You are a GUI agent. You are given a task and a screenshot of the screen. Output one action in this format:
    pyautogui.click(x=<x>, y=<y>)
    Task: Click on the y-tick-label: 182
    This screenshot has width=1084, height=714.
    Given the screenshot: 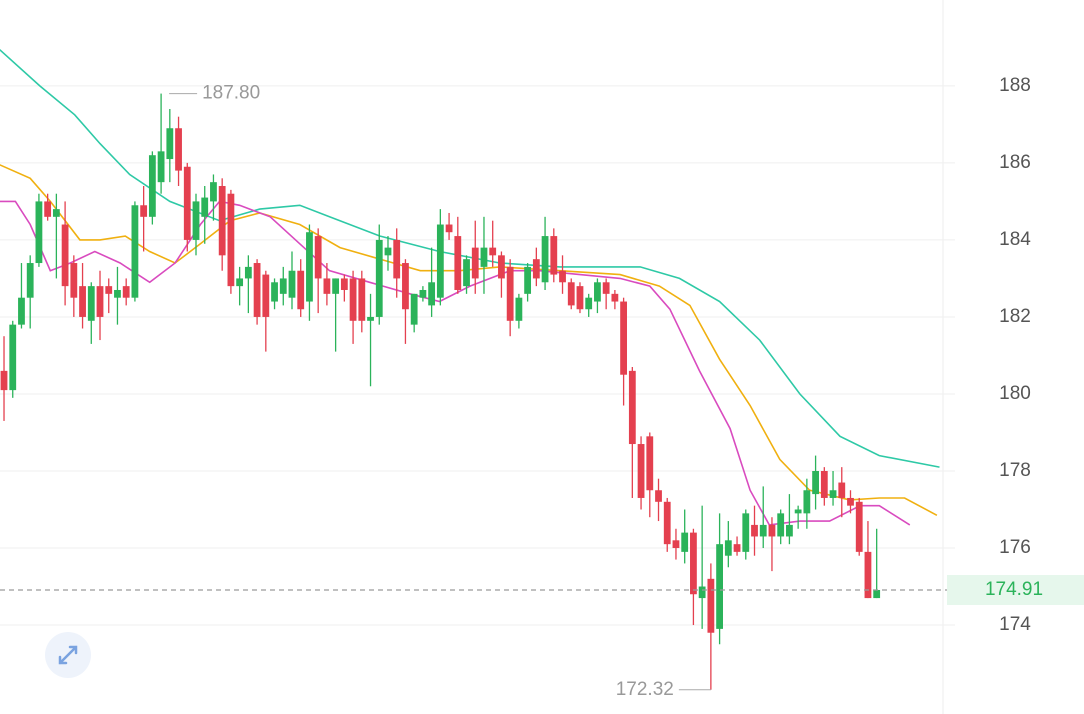 What is the action you would take?
    pyautogui.click(x=1015, y=316)
    